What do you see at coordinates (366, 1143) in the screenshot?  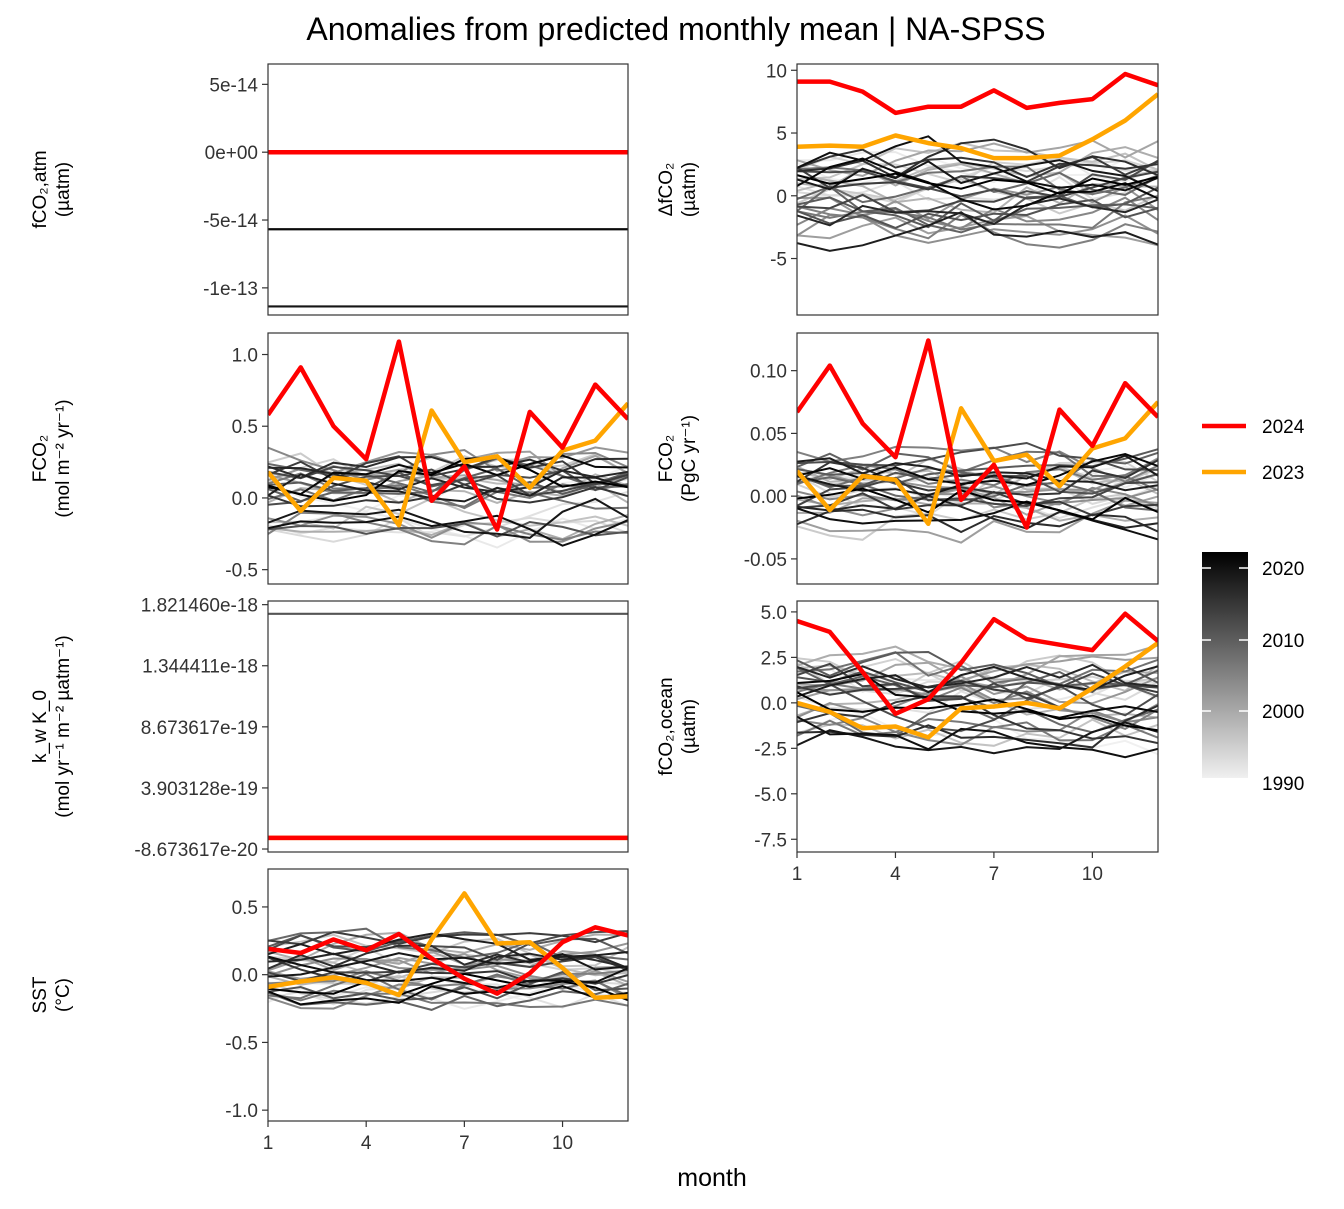 I see `x-tick-label: 4` at bounding box center [366, 1143].